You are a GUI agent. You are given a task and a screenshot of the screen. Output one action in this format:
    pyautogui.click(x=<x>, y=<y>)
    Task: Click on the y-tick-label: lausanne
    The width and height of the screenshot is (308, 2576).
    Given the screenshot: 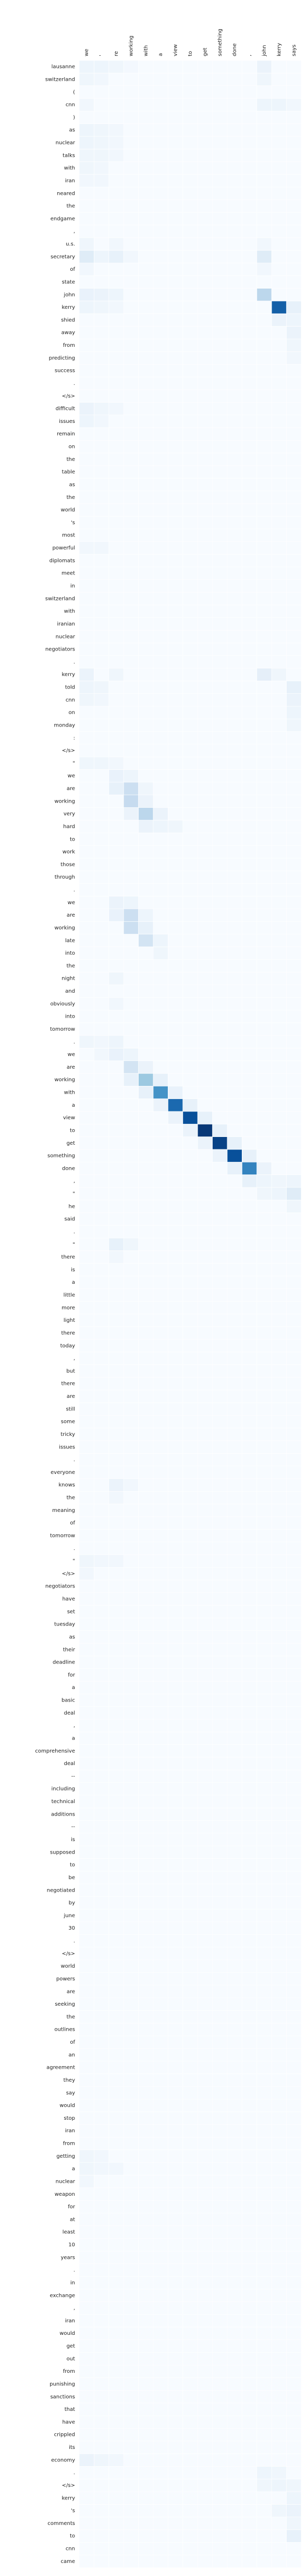 What is the action you would take?
    pyautogui.click(x=64, y=67)
    